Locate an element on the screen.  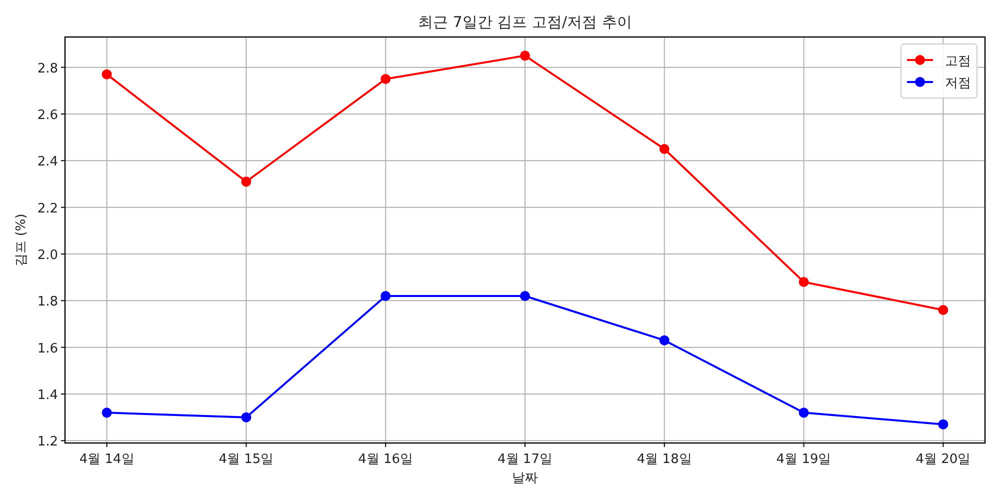
x-tick-label: 4월 14일 is located at coordinates (106, 459).